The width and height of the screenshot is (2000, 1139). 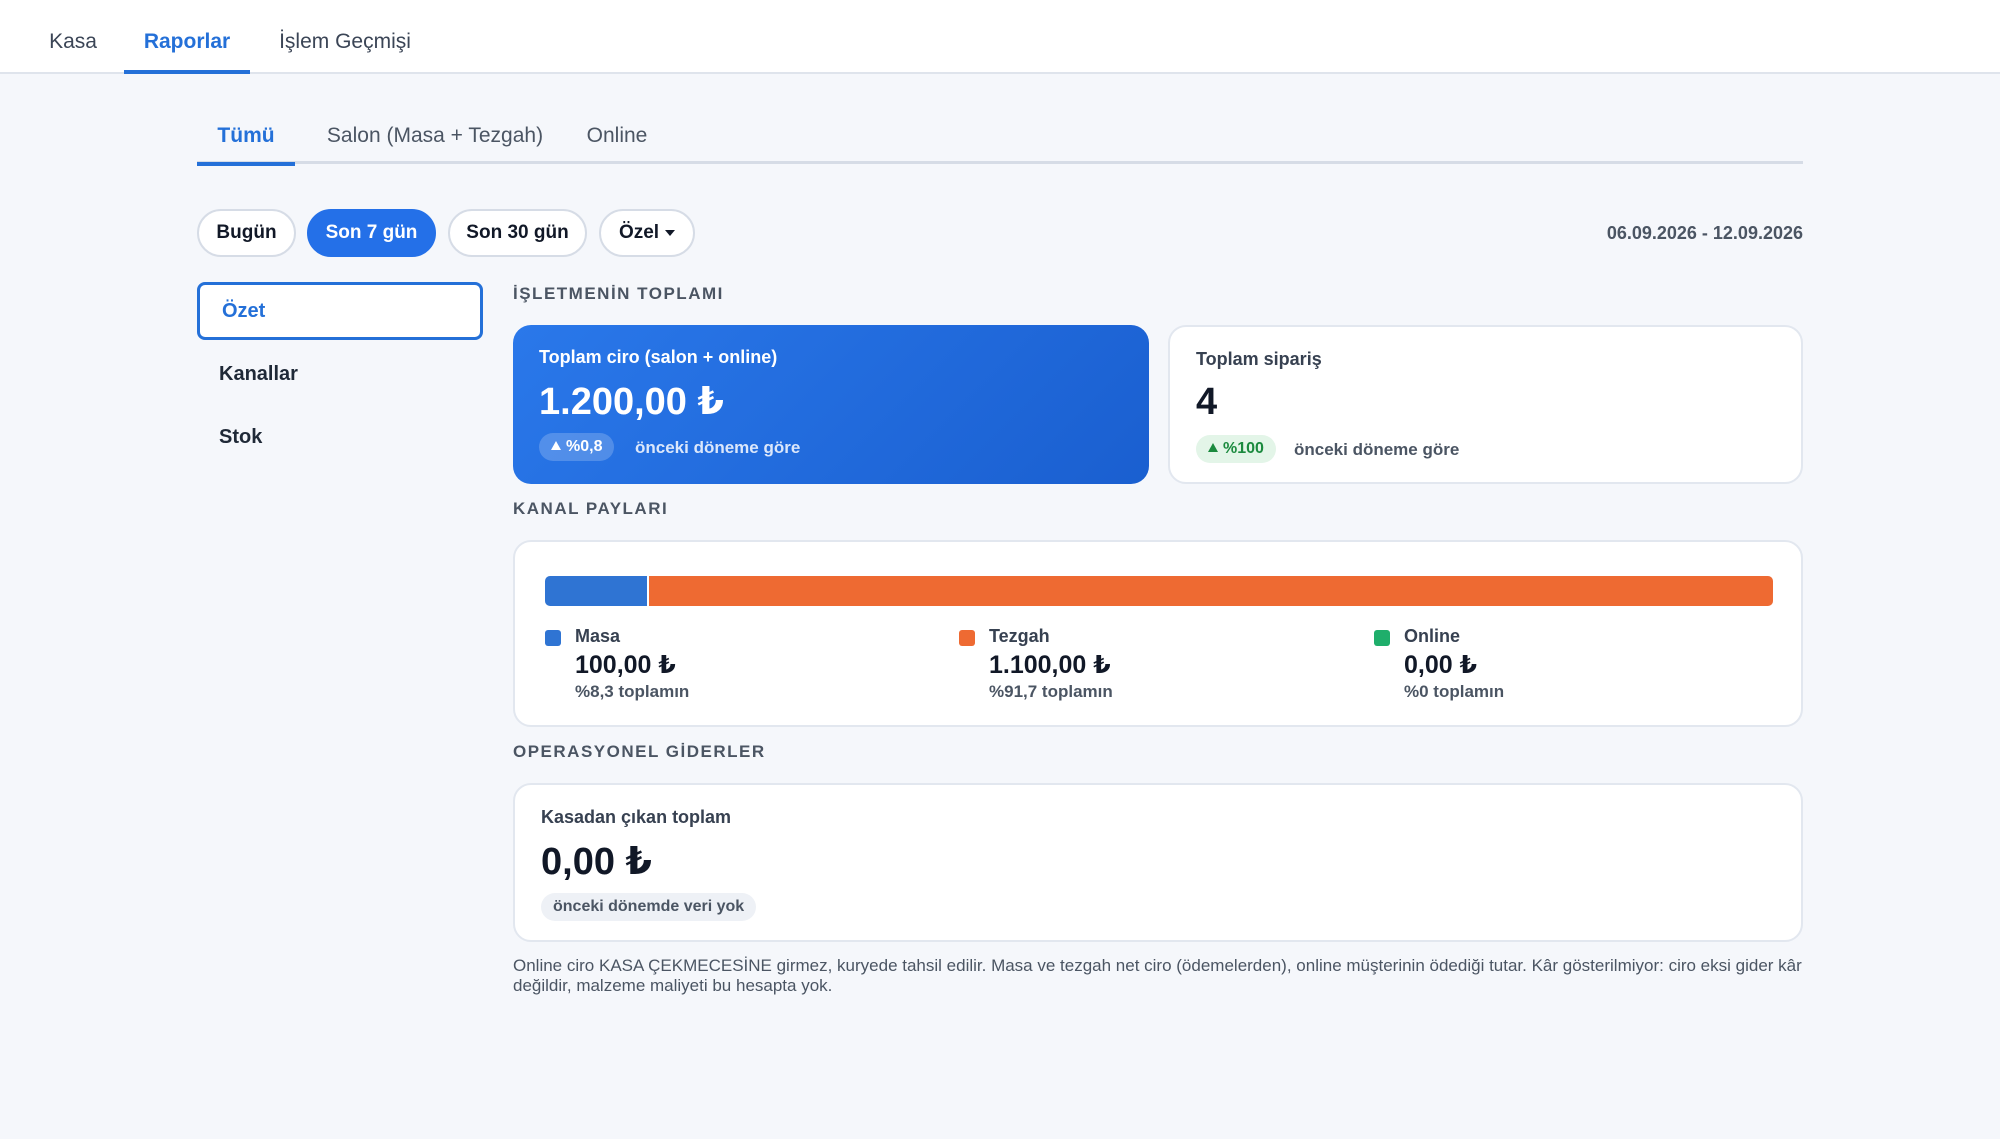 I want to click on period-last30-button: Son 30 gün, so click(x=517, y=233).